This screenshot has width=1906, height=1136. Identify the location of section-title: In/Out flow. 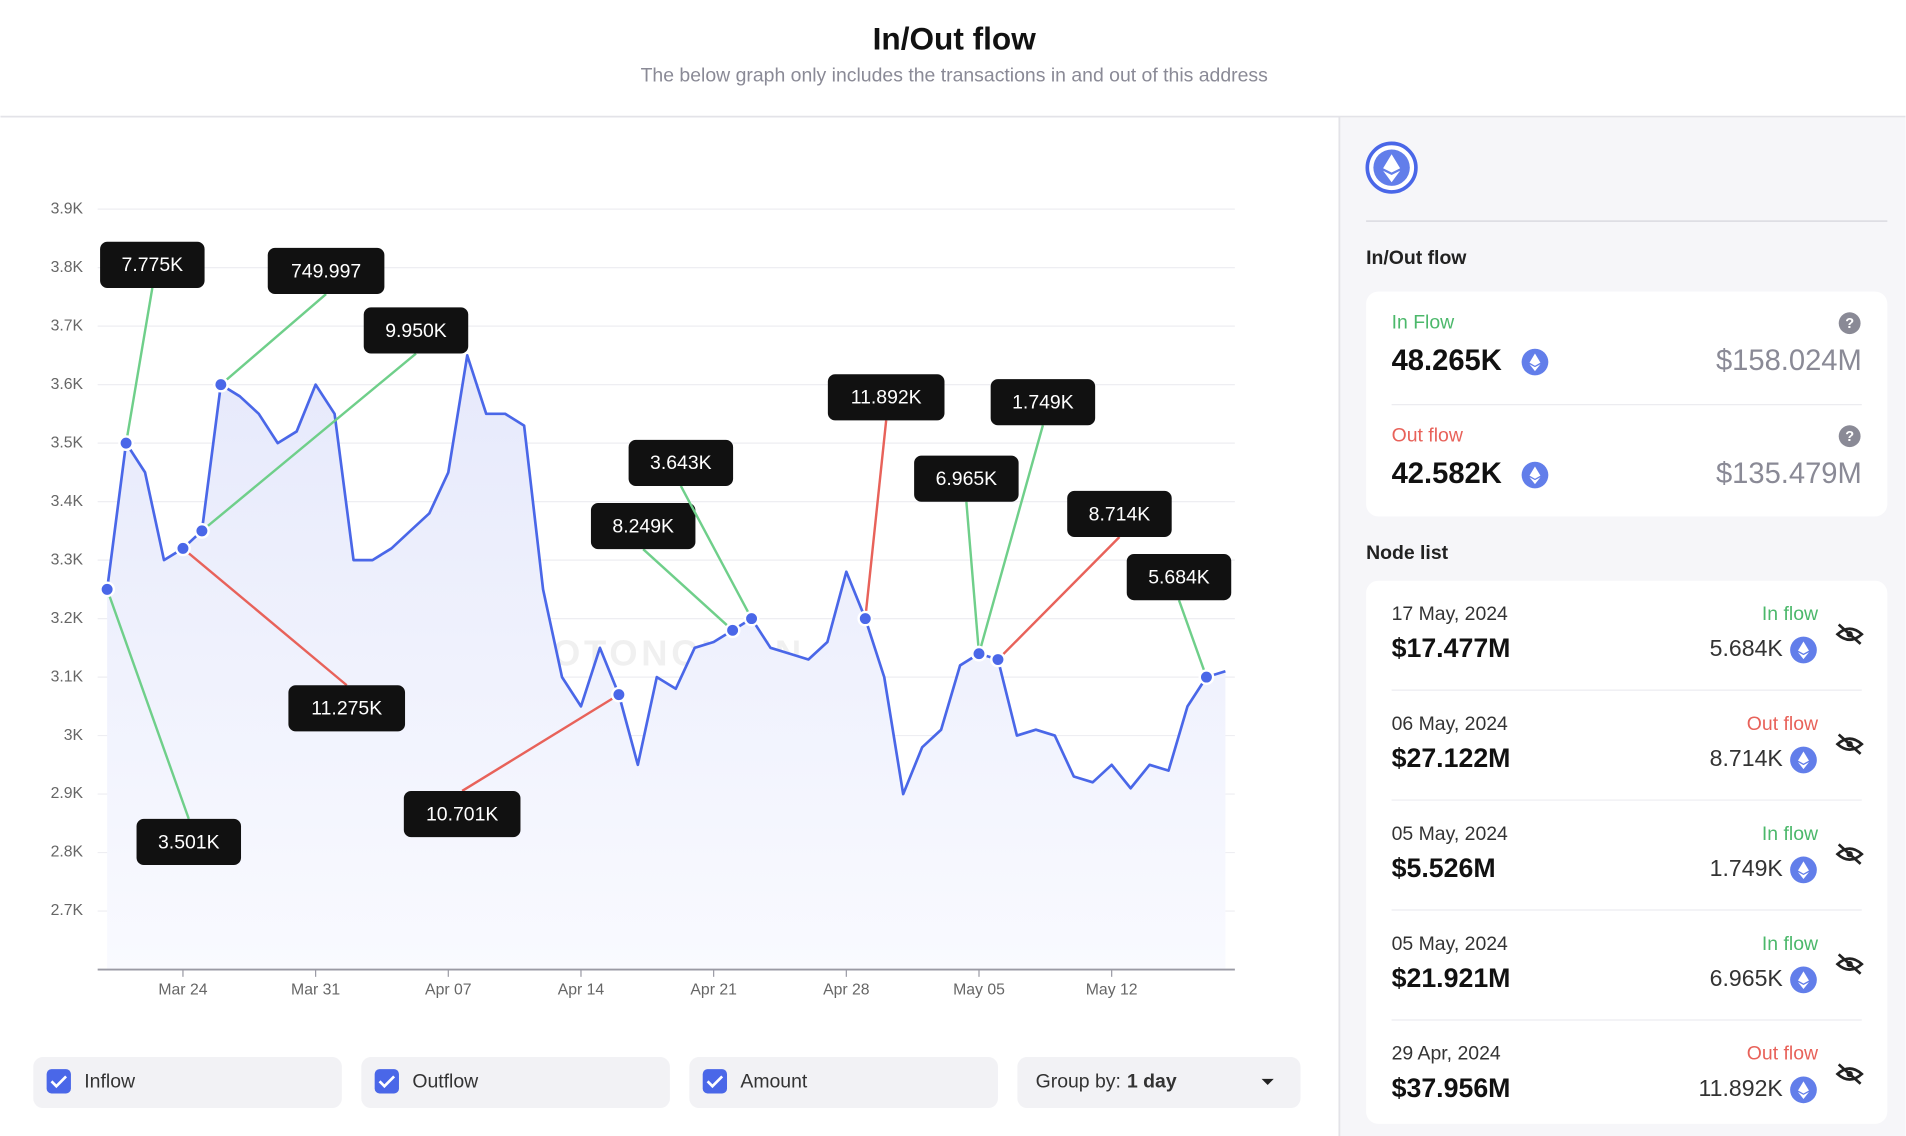
(1416, 258).